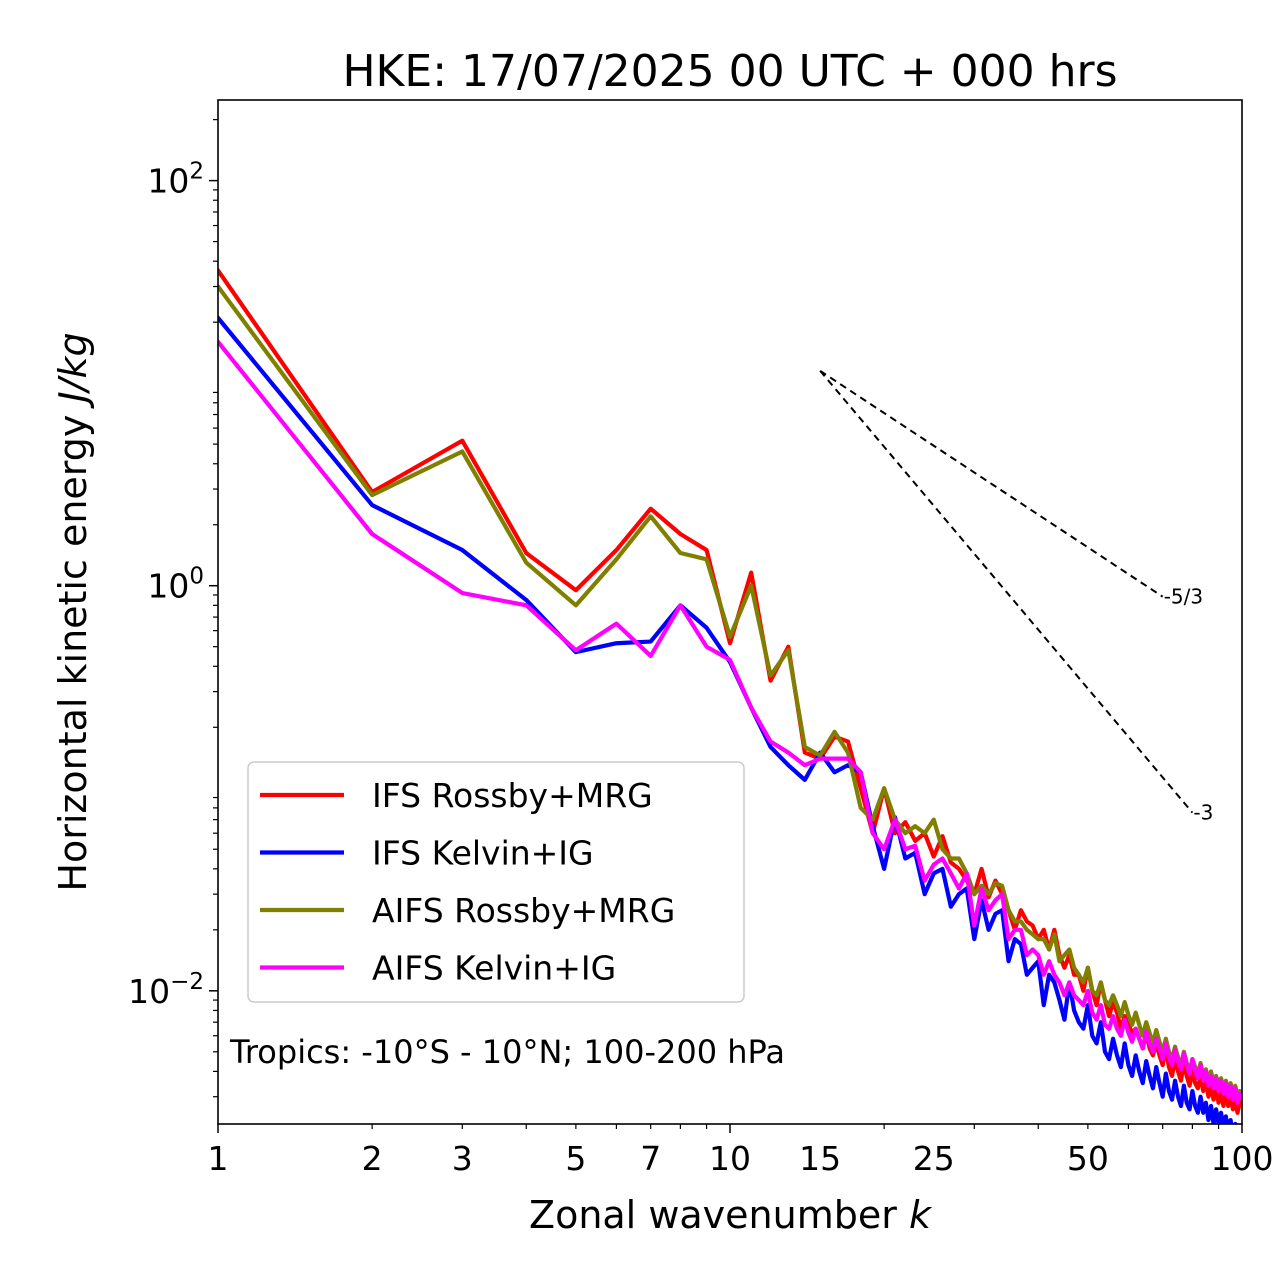 Image resolution: width=1280 pixels, height=1288 pixels. What do you see at coordinates (175, 585) in the screenshot?
I see `y-tick-label: 10⁰` at bounding box center [175, 585].